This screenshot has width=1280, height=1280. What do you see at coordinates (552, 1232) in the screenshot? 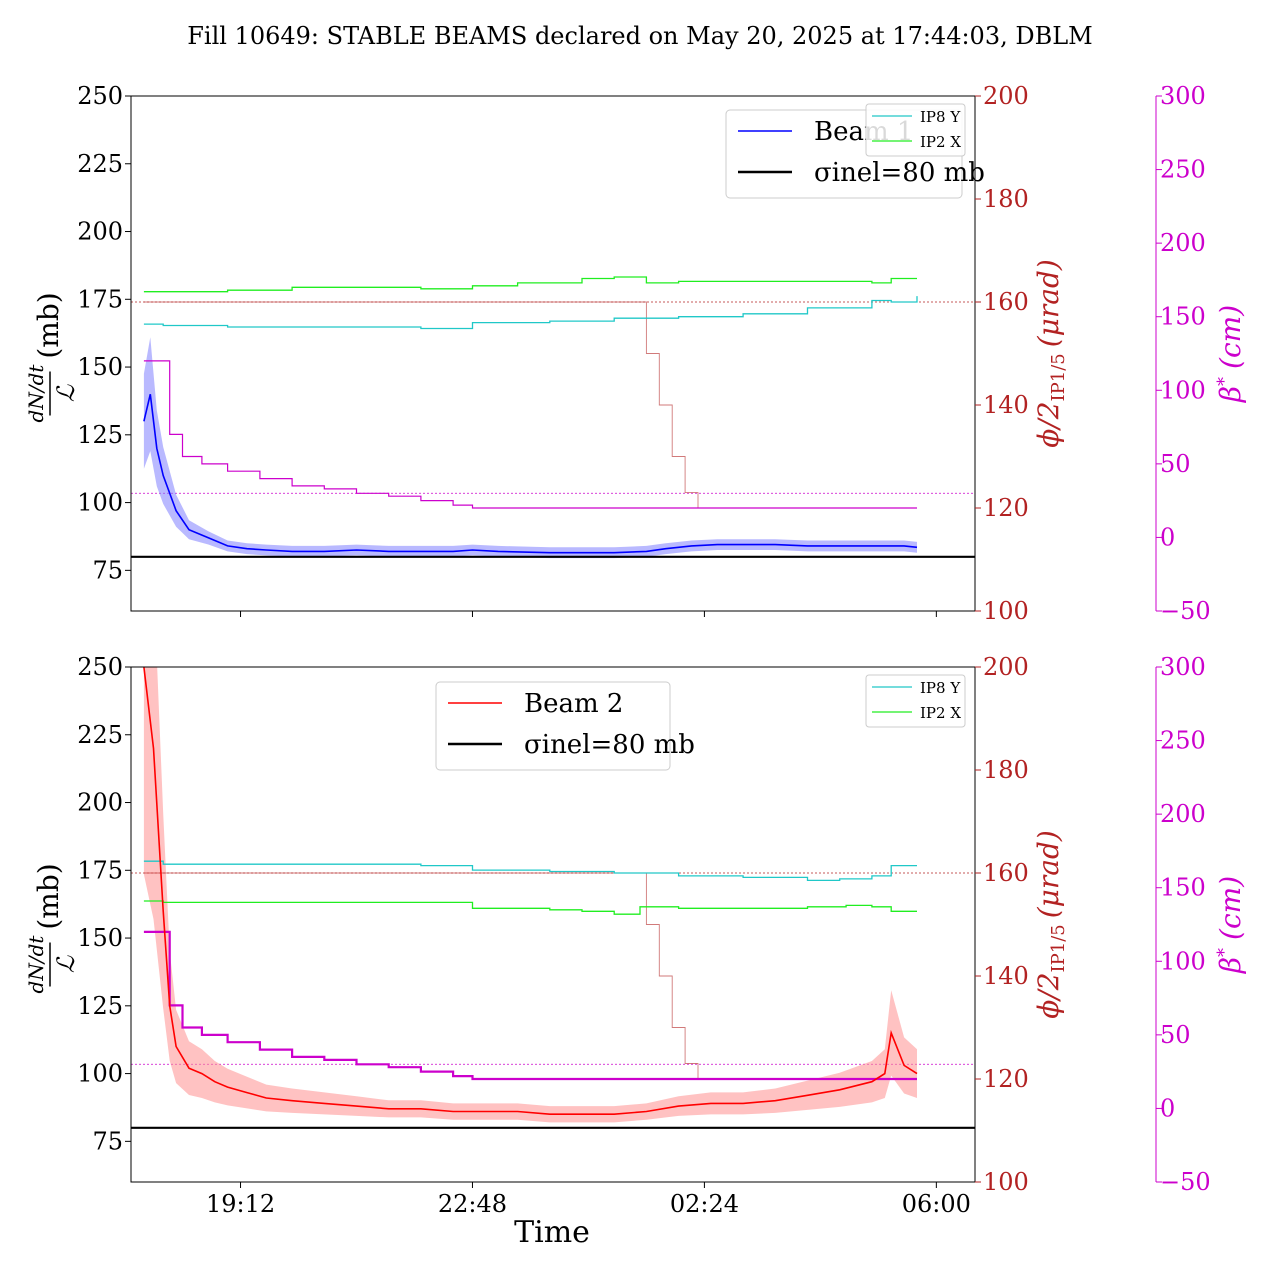
I see `x-axis-label: Time` at bounding box center [552, 1232].